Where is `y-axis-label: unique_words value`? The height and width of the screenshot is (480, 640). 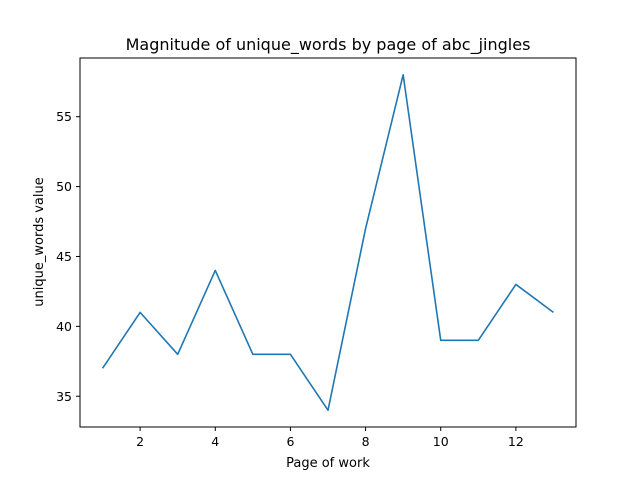
y-axis-label: unique_words value is located at coordinates (39, 241).